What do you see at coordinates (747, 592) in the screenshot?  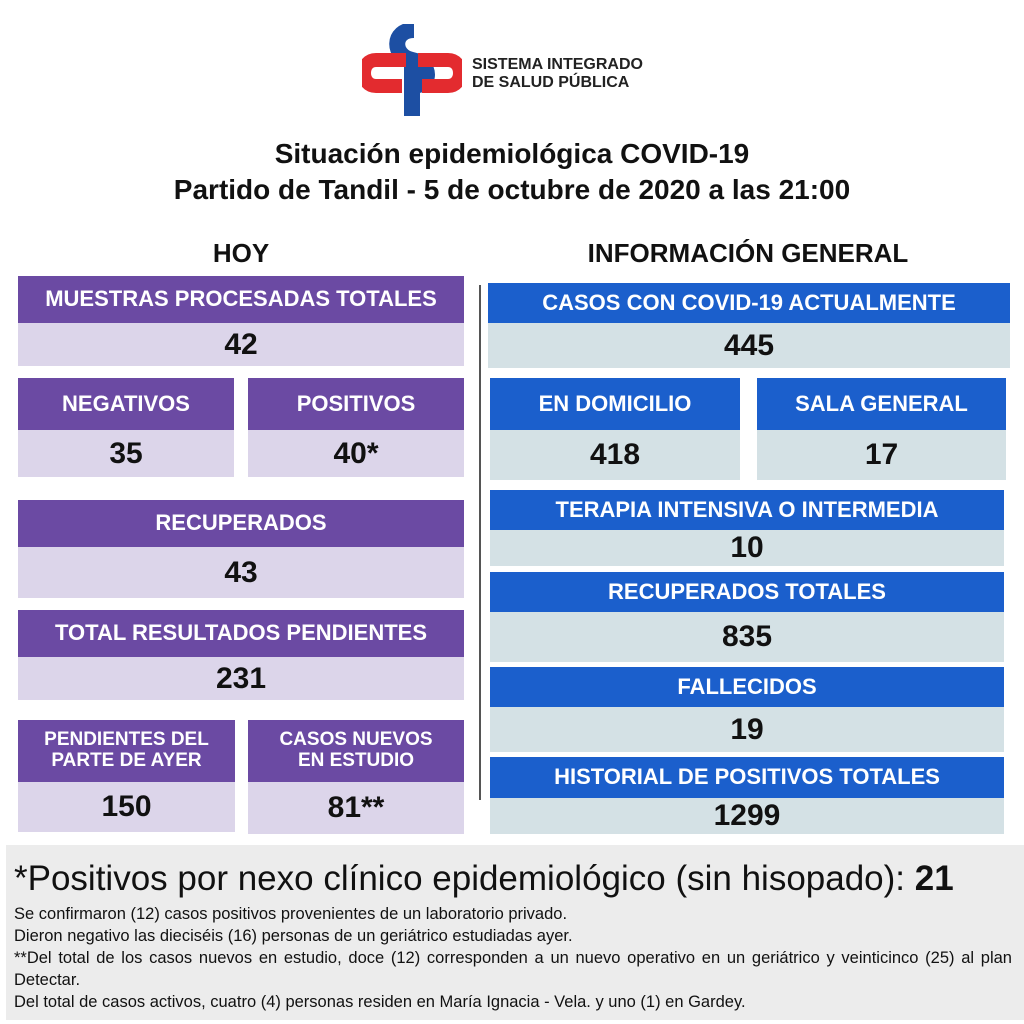 I see `recuperados-totales-label: RECUPERADOS TOTALES` at bounding box center [747, 592].